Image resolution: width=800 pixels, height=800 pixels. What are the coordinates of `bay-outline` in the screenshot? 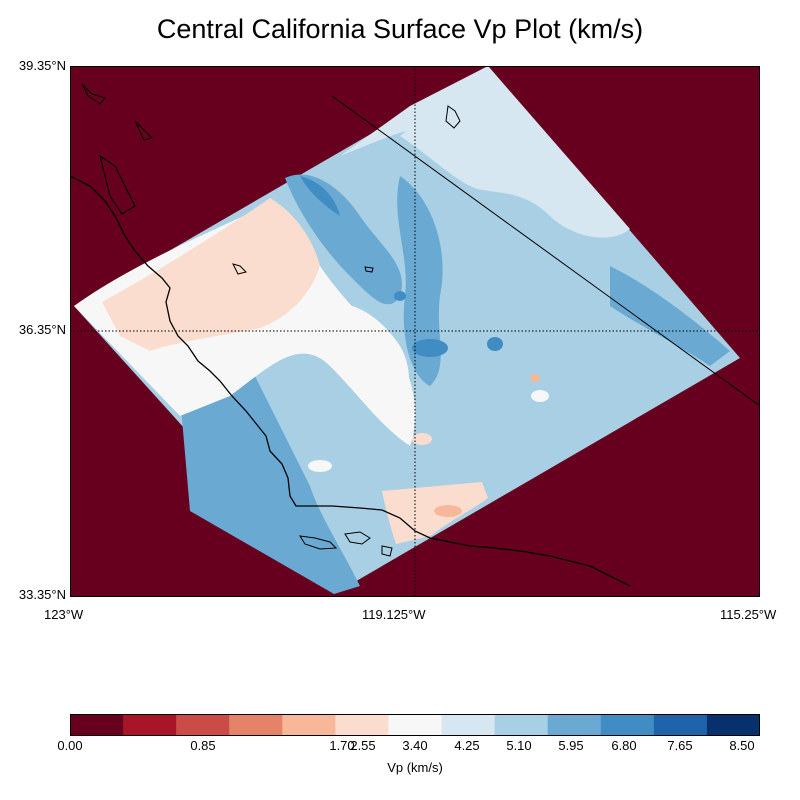 It's located at (117, 184).